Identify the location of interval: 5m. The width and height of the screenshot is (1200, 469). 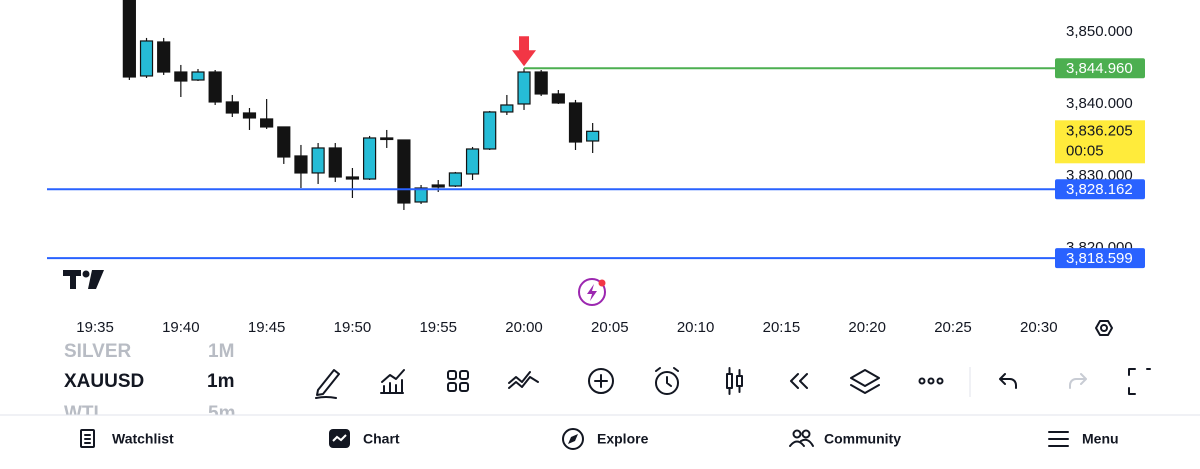
(221, 413).